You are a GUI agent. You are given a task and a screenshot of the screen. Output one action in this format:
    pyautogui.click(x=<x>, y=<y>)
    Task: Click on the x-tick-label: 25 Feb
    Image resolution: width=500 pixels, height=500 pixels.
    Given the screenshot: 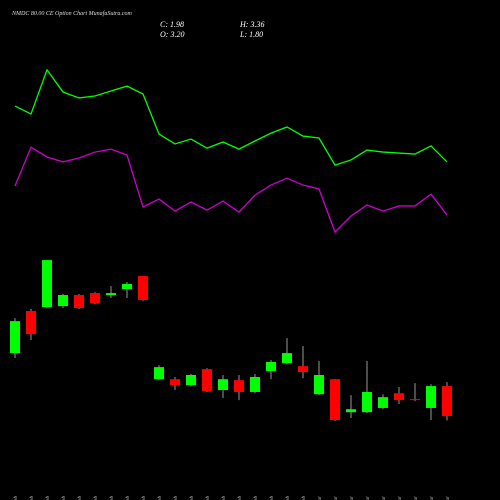 What is the action you would take?
    pyautogui.click(x=272, y=498)
    